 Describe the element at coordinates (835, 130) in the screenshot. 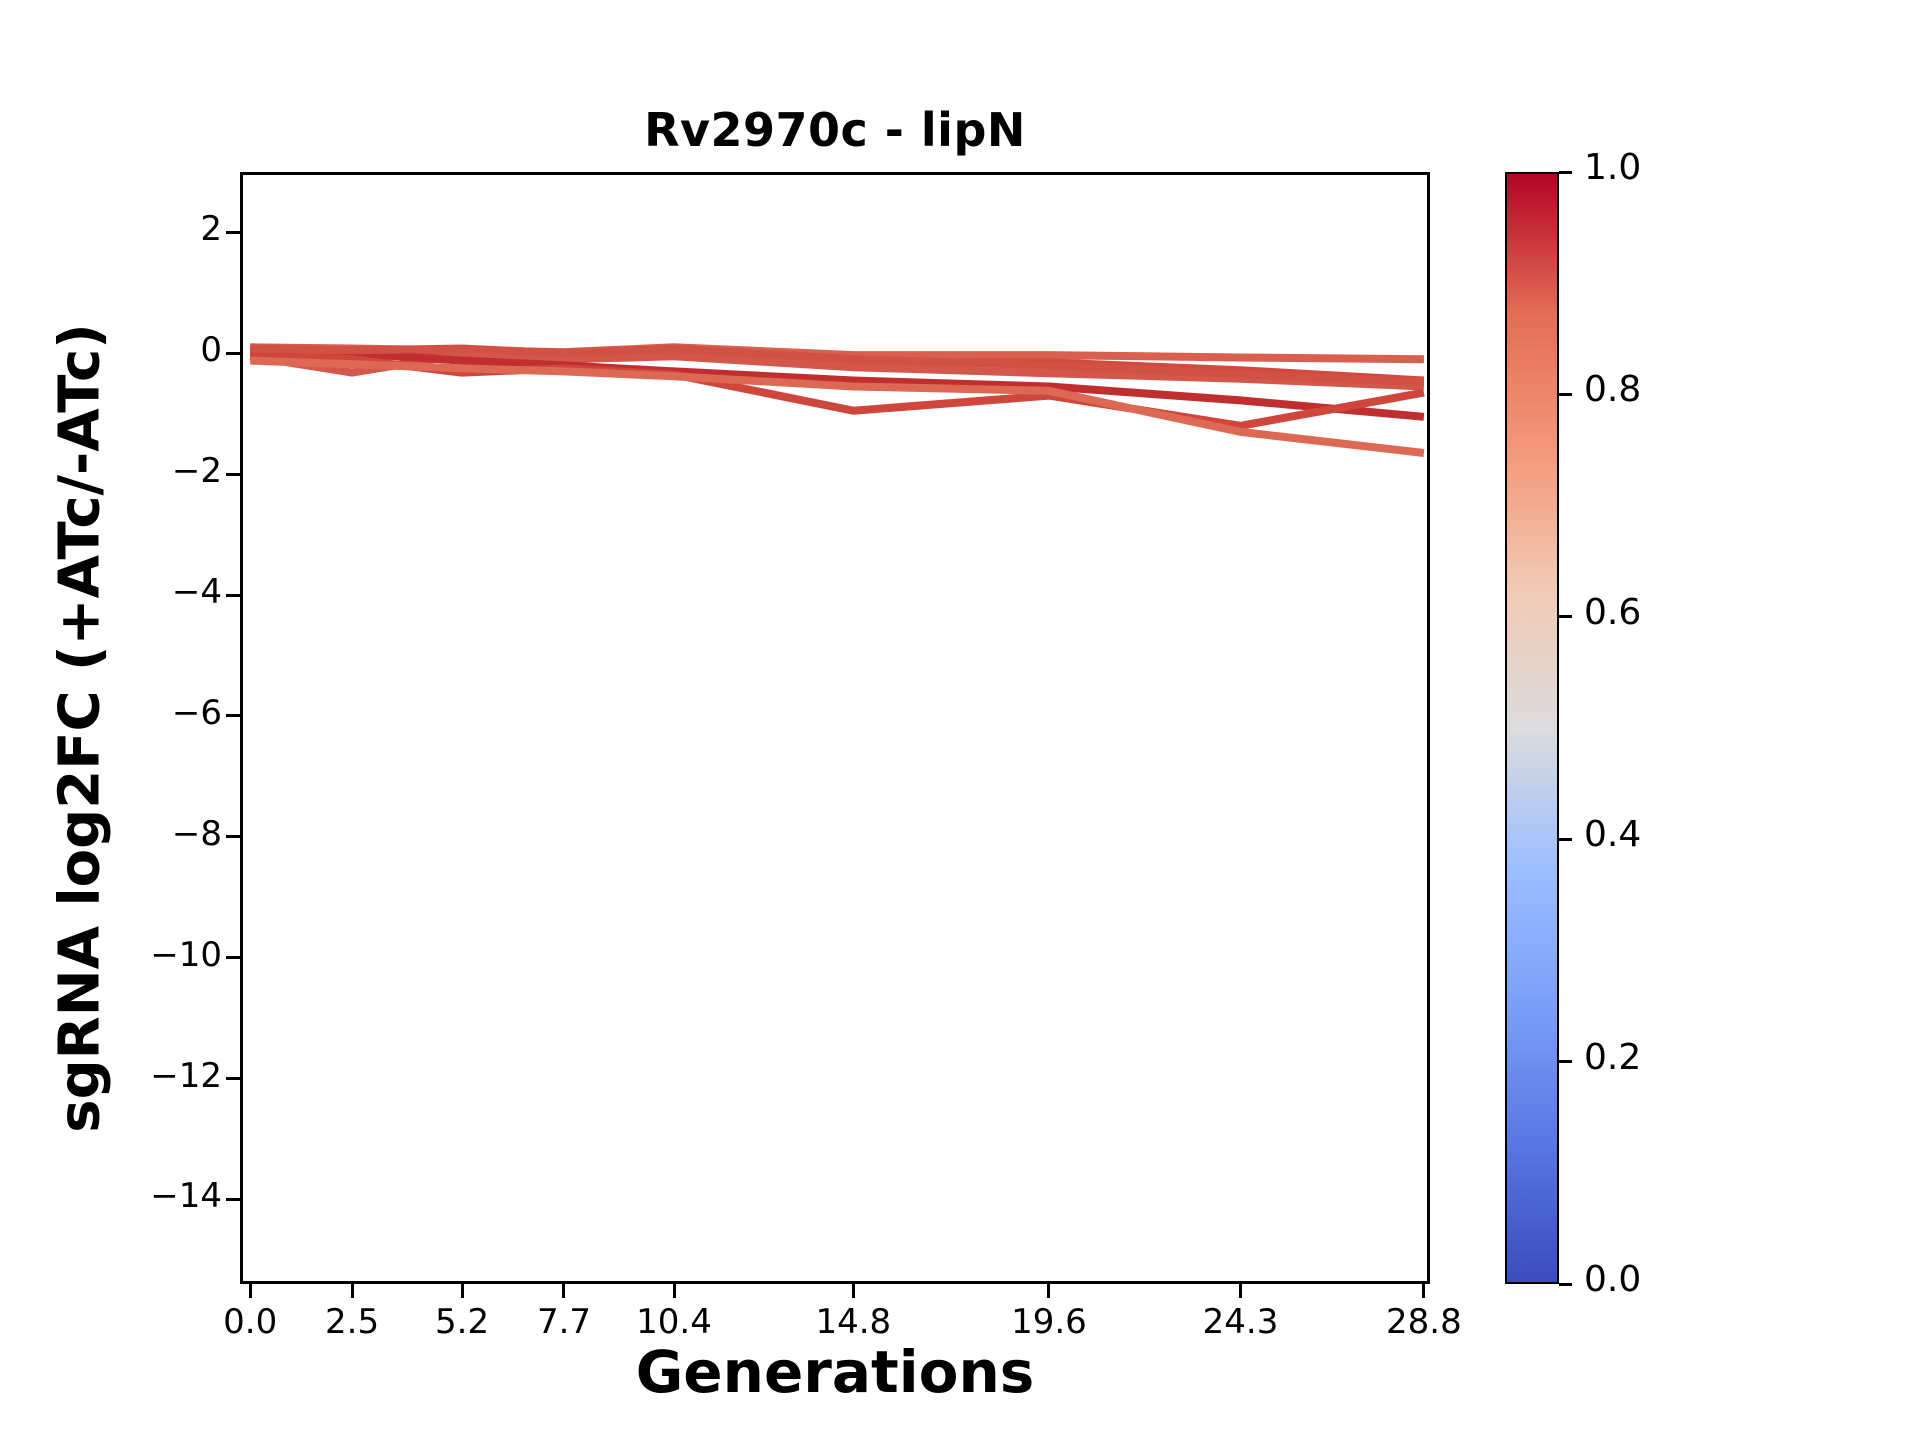

I see `chart-title: Rv2970c - lipN` at that location.